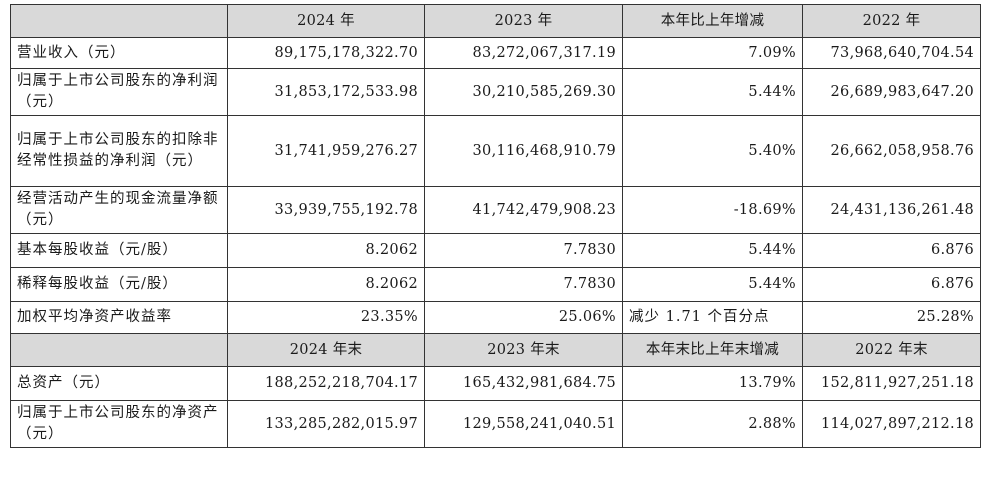 The height and width of the screenshot is (499, 990). What do you see at coordinates (326, 21) in the screenshot?
I see `header-2024: 2024 年` at bounding box center [326, 21].